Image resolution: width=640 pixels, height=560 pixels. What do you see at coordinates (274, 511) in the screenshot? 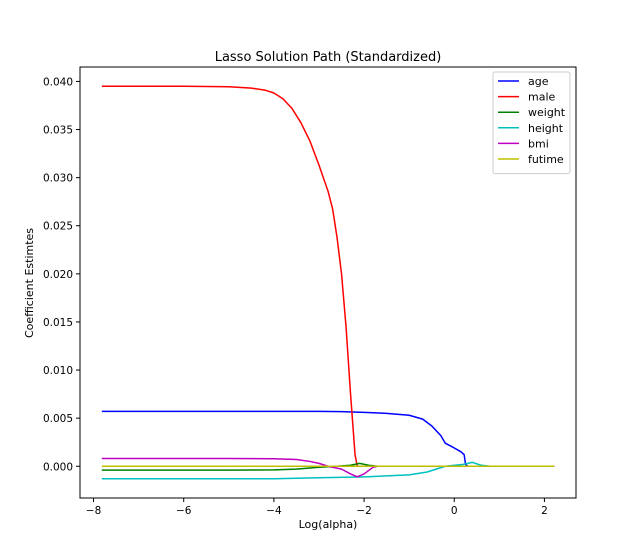
I see `x-tick-label: −4` at bounding box center [274, 511].